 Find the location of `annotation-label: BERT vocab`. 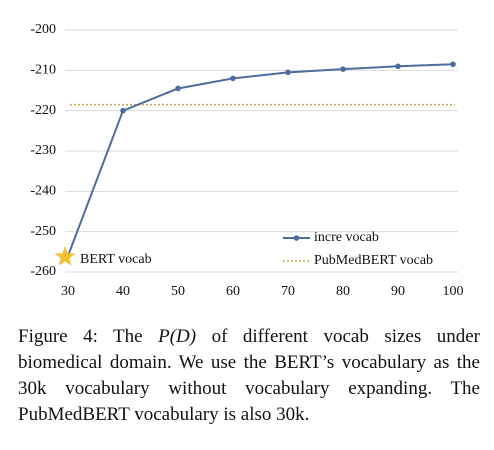

annotation-label: BERT vocab is located at coordinates (116, 259).